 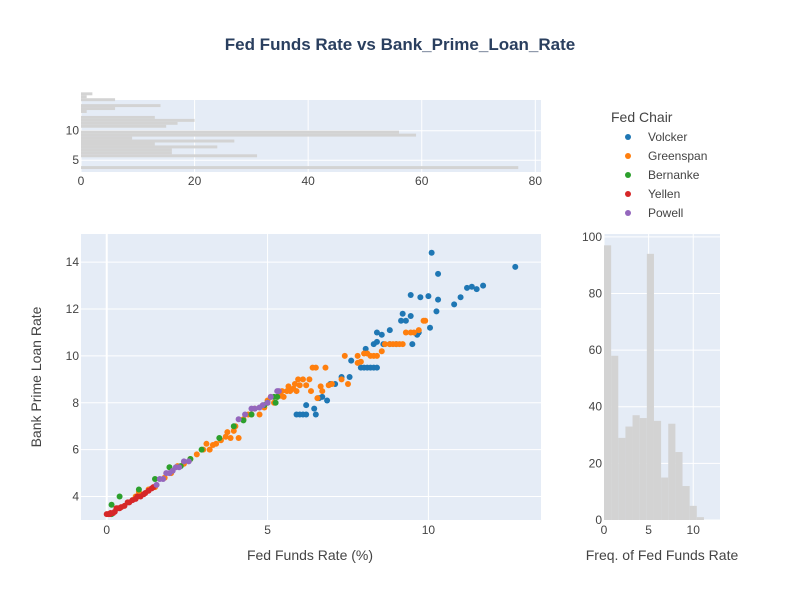 What do you see at coordinates (75, 450) in the screenshot?
I see `y-tick-label: 6` at bounding box center [75, 450].